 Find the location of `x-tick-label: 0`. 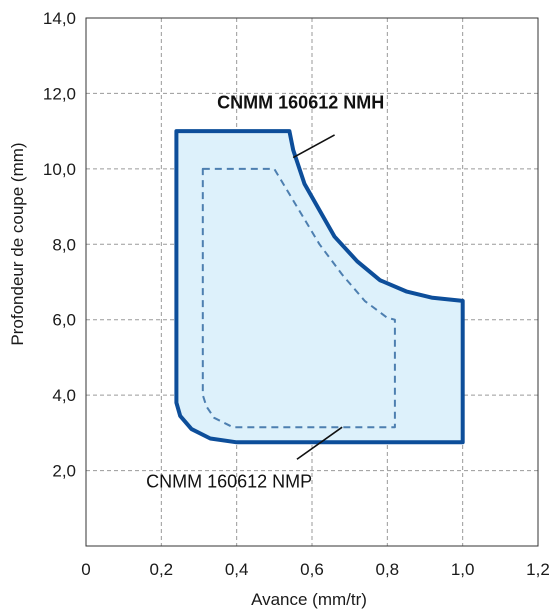

x-tick-label: 0 is located at coordinates (85, 569).